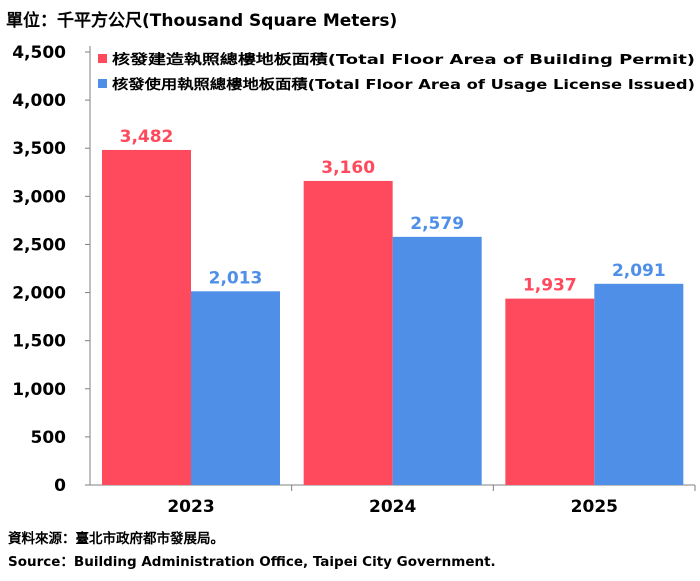 The image size is (700, 581). Describe the element at coordinates (550, 286) in the screenshot. I see `data-label: 1,937` at that location.